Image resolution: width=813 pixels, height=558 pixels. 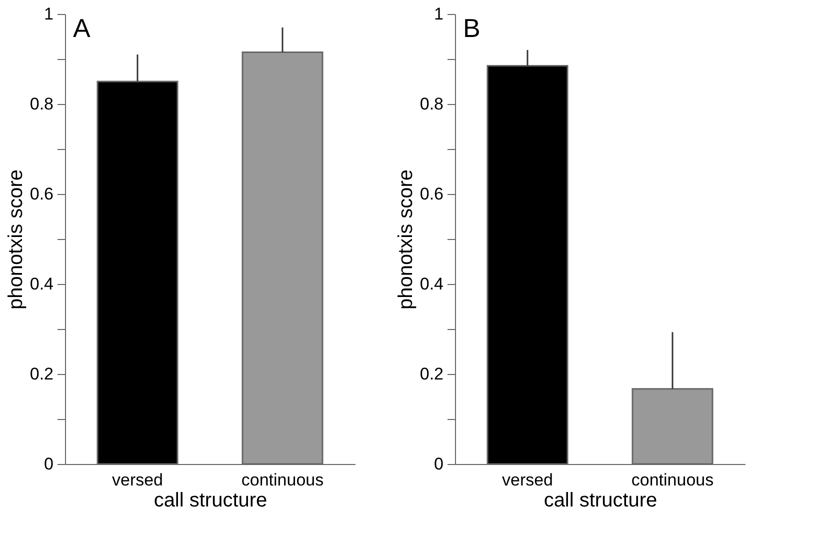 I want to click on chart-title: B, so click(x=471, y=28).